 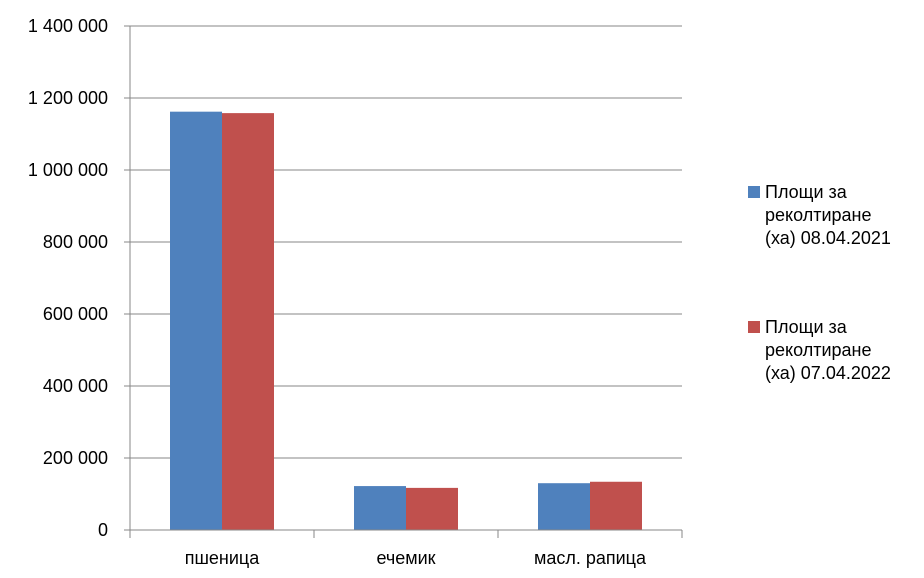 What do you see at coordinates (828, 373) in the screenshot?
I see `legend-label: (ха) 07.04.2022` at bounding box center [828, 373].